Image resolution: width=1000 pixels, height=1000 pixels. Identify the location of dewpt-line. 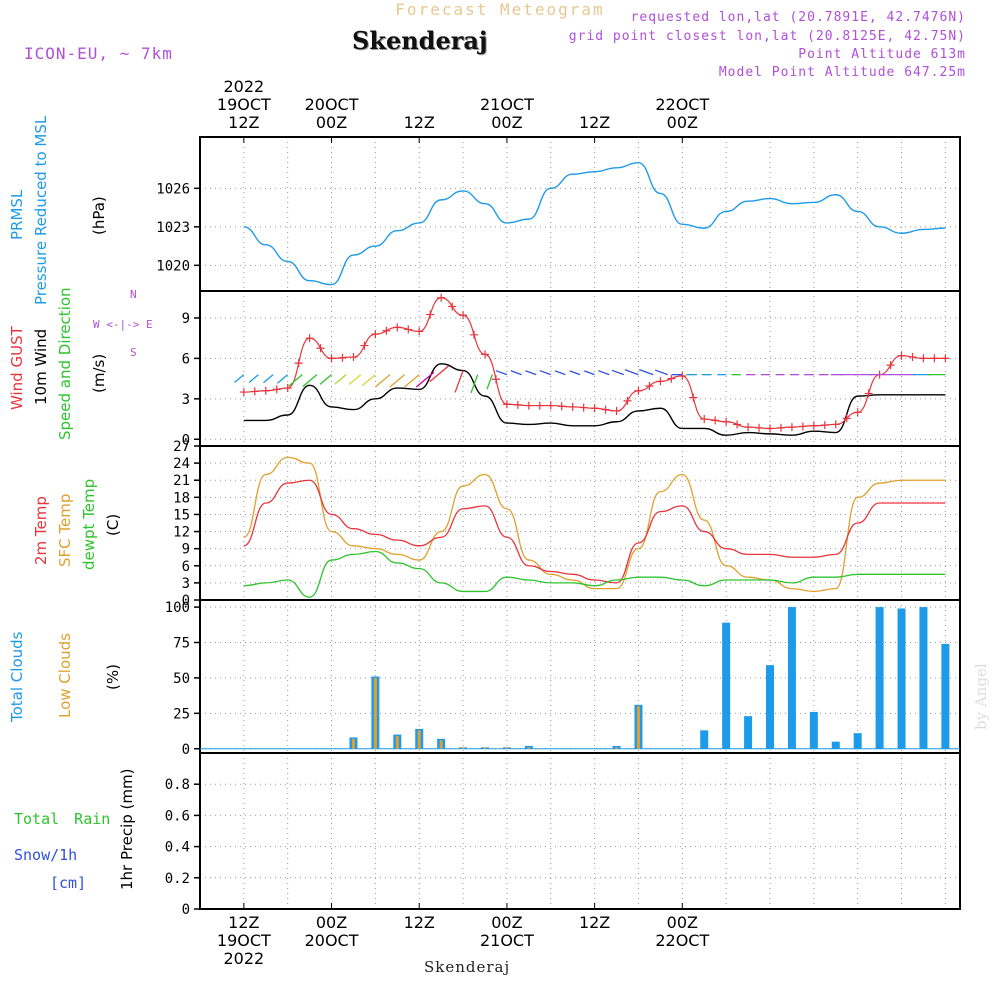
(594, 574).